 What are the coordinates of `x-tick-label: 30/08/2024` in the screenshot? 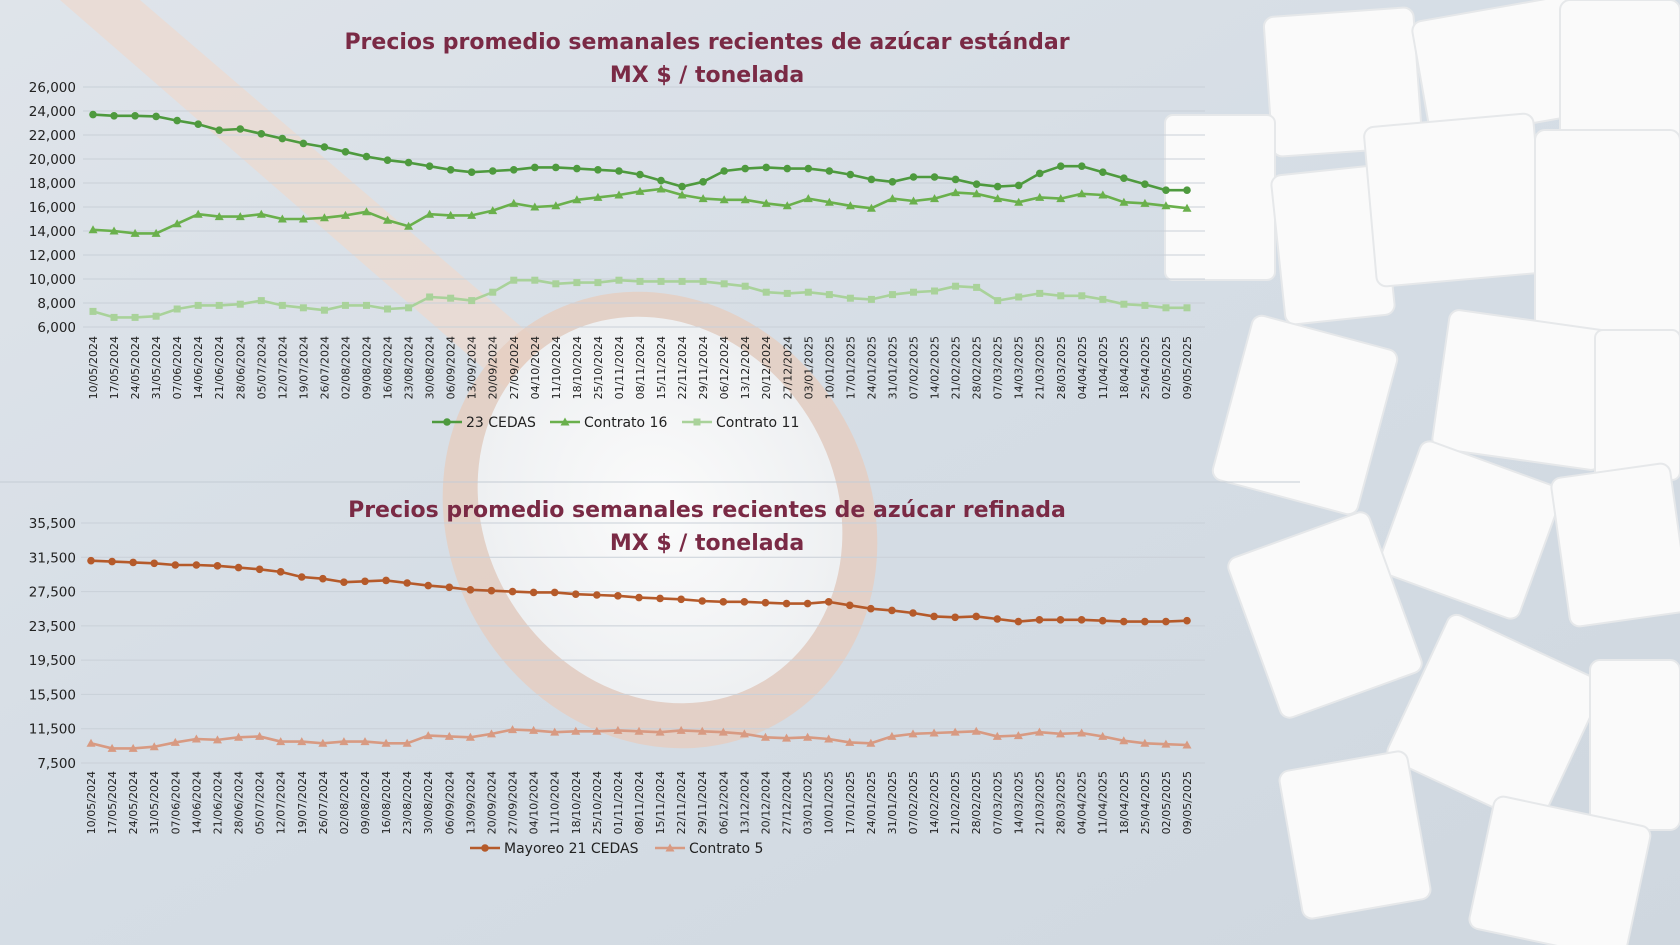 It's located at (428, 802).